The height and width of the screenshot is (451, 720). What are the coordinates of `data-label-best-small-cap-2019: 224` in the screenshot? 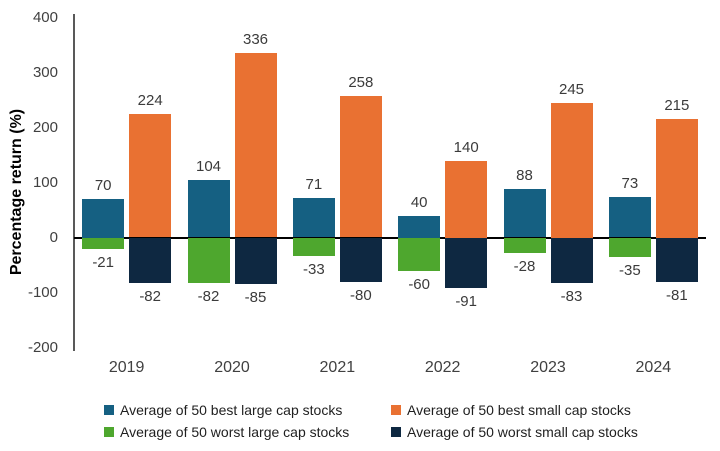 It's located at (150, 101).